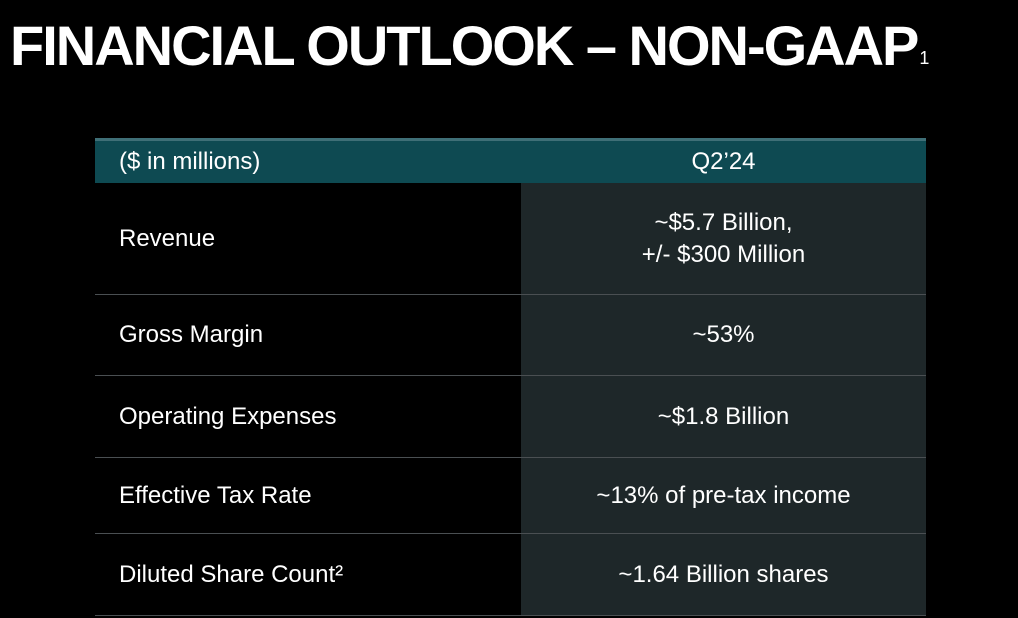  I want to click on row-value-effective-tax-rate: ~13% of pre-tax income, so click(723, 495).